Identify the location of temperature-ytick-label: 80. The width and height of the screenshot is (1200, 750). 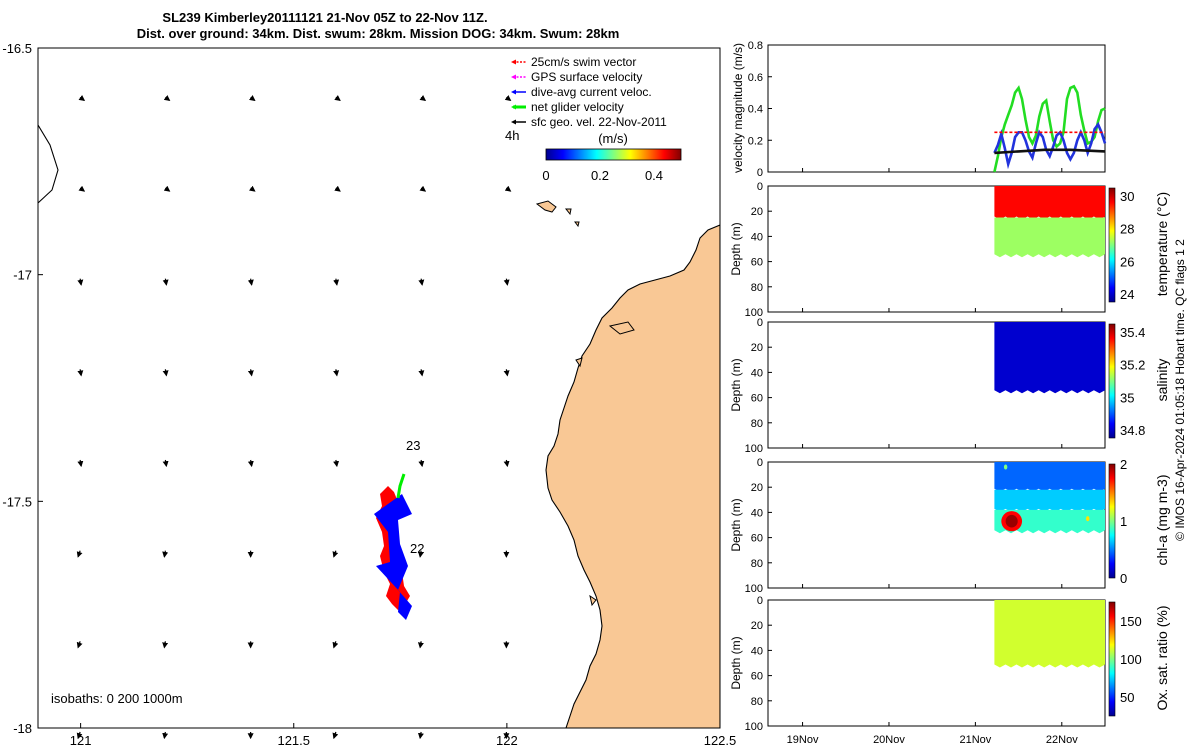
(757, 288).